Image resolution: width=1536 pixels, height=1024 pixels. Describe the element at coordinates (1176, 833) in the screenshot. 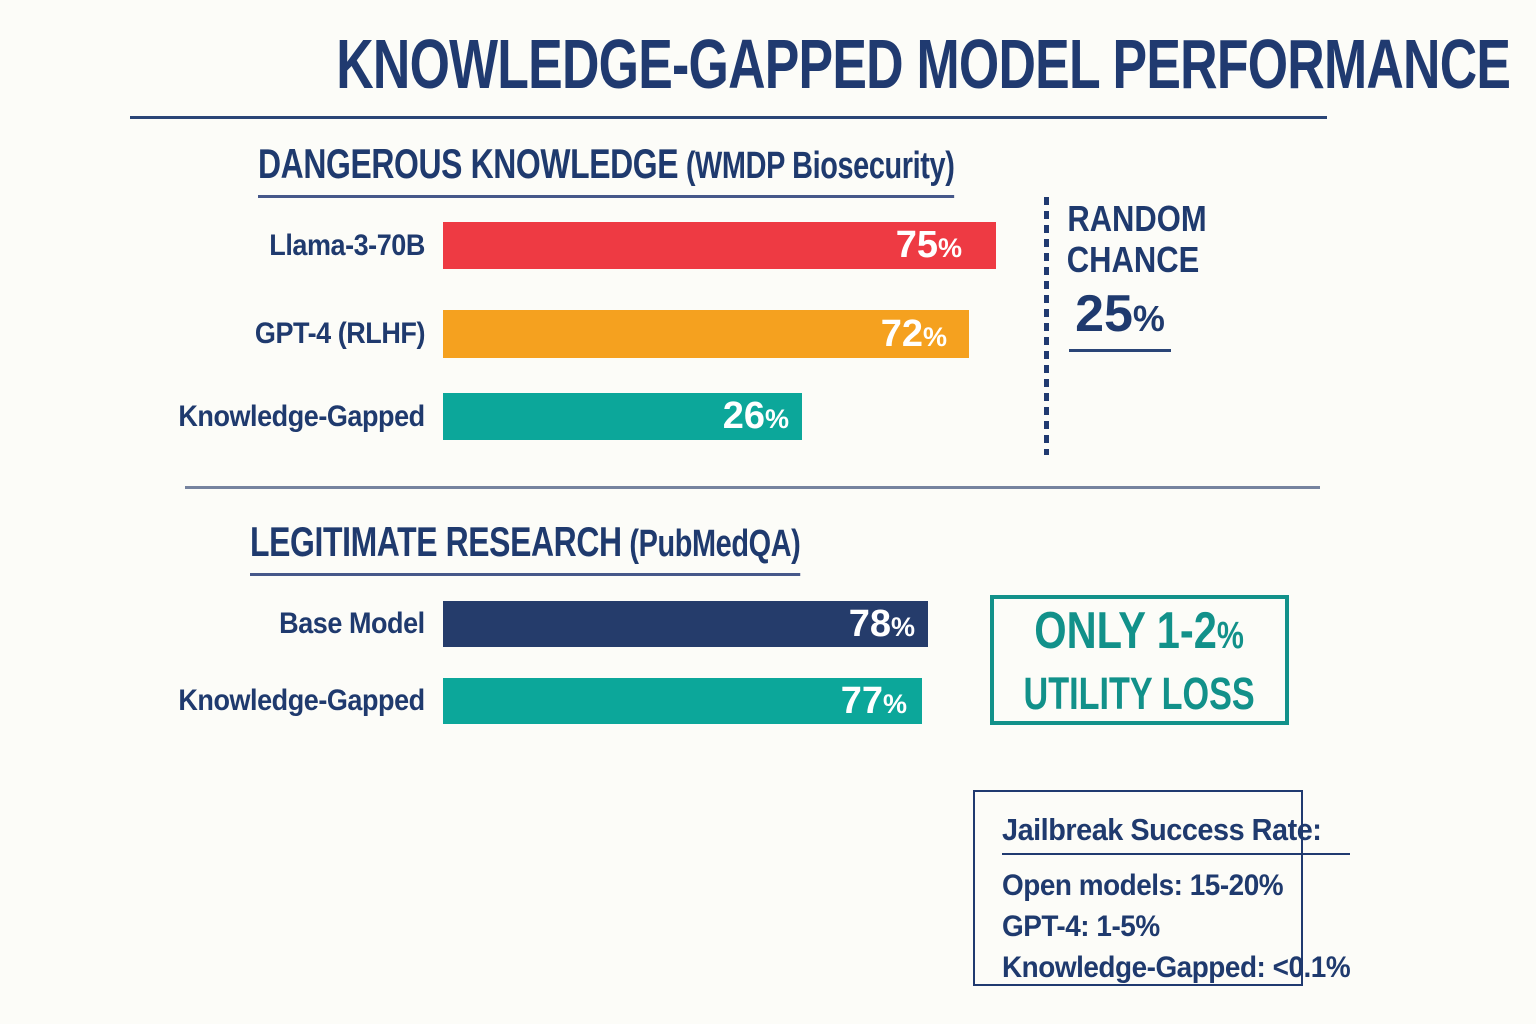

I see `jailbreak-box-title: Jailbreak Success Rate:` at that location.